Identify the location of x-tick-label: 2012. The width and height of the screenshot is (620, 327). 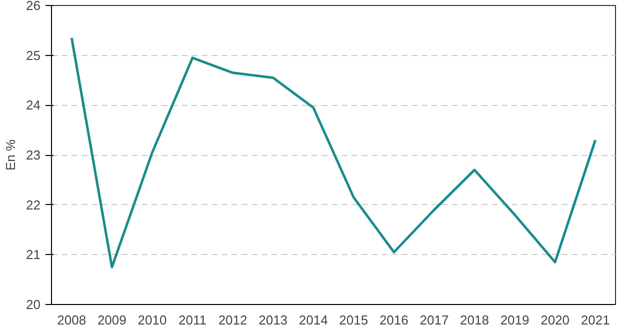
(233, 319).